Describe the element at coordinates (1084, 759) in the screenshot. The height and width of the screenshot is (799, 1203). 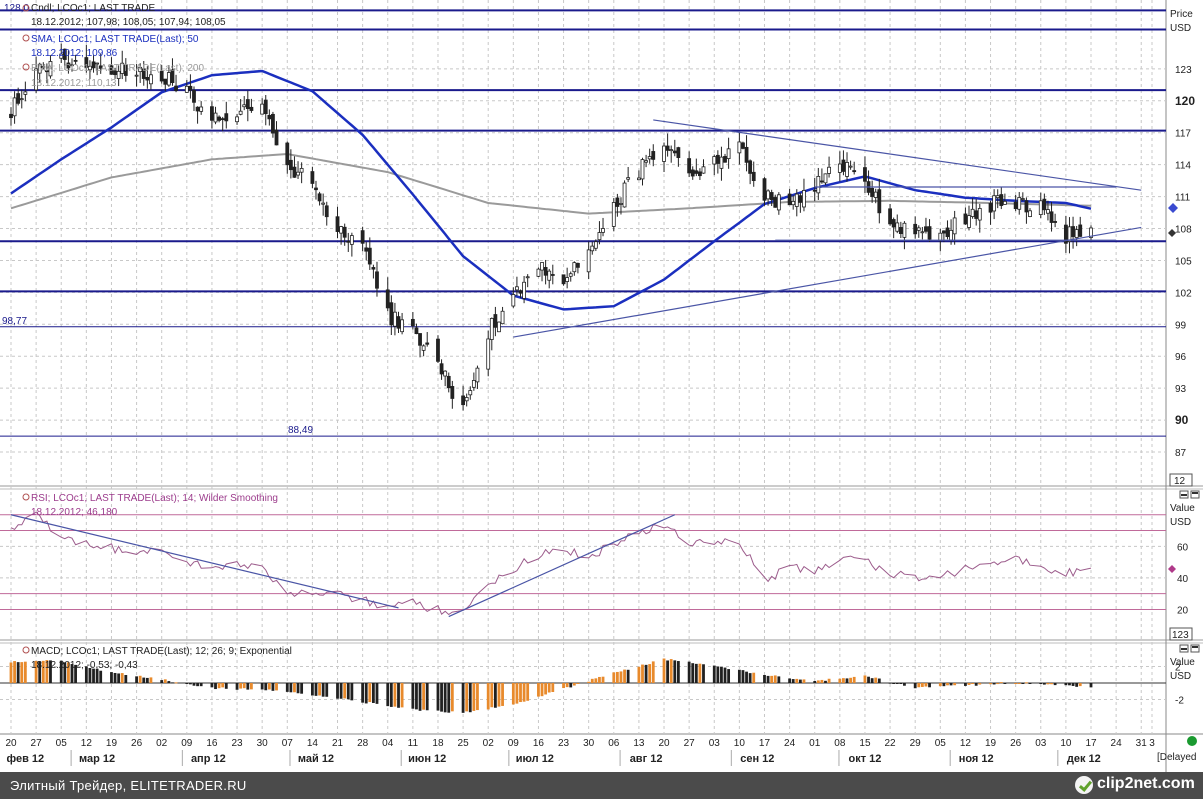
I see `month-label: дек 12` at that location.